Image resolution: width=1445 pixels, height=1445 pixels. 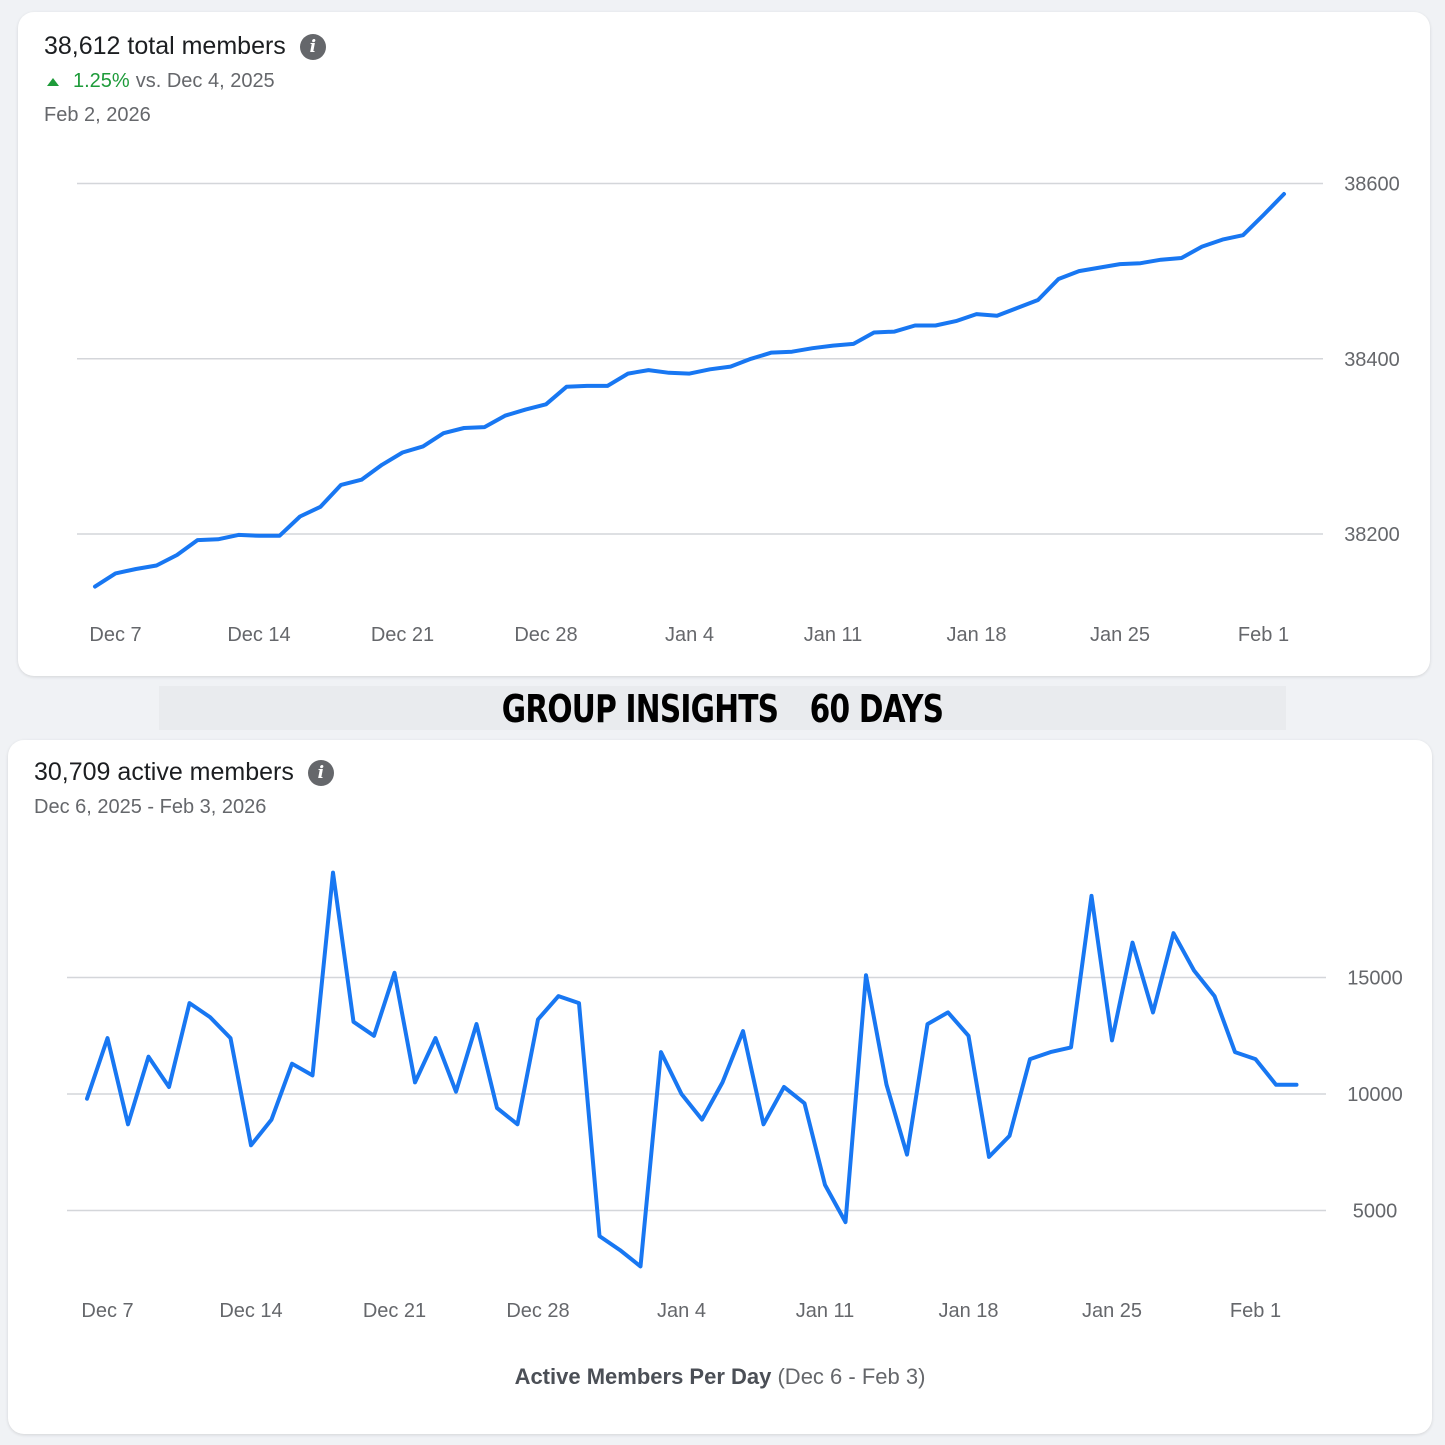 What do you see at coordinates (150, 807) in the screenshot?
I see `active-members-date-range: Dec 6, 2025 - Feb 3, 2026` at bounding box center [150, 807].